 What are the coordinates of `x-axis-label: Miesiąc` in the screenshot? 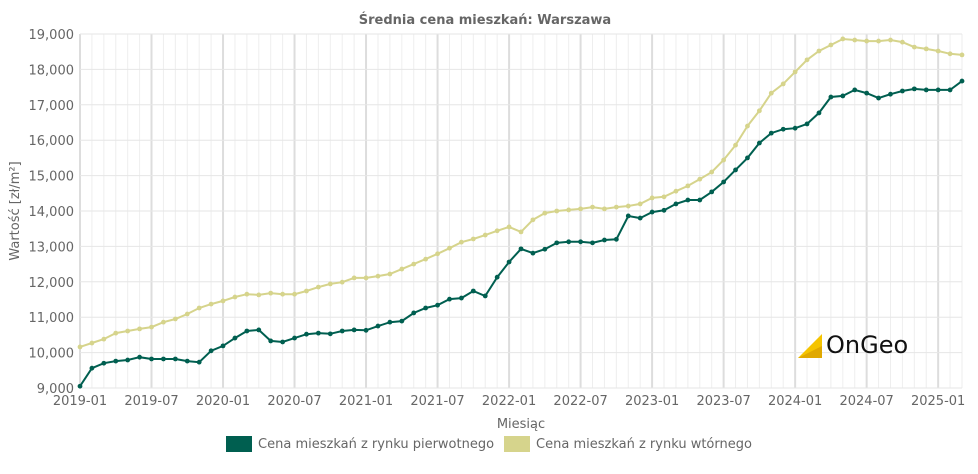 It's located at (521, 424).